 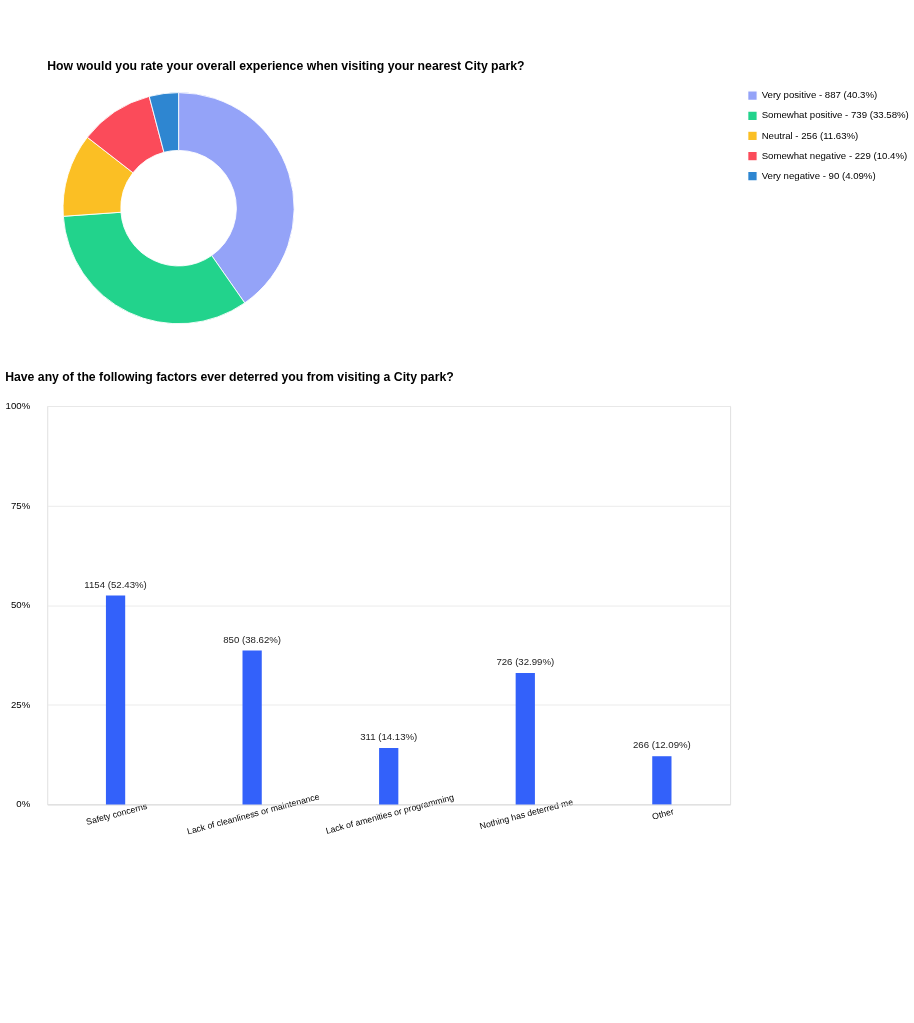 I want to click on legend-label: Somewhat negative - 229 (10.4%), so click(x=834, y=155).